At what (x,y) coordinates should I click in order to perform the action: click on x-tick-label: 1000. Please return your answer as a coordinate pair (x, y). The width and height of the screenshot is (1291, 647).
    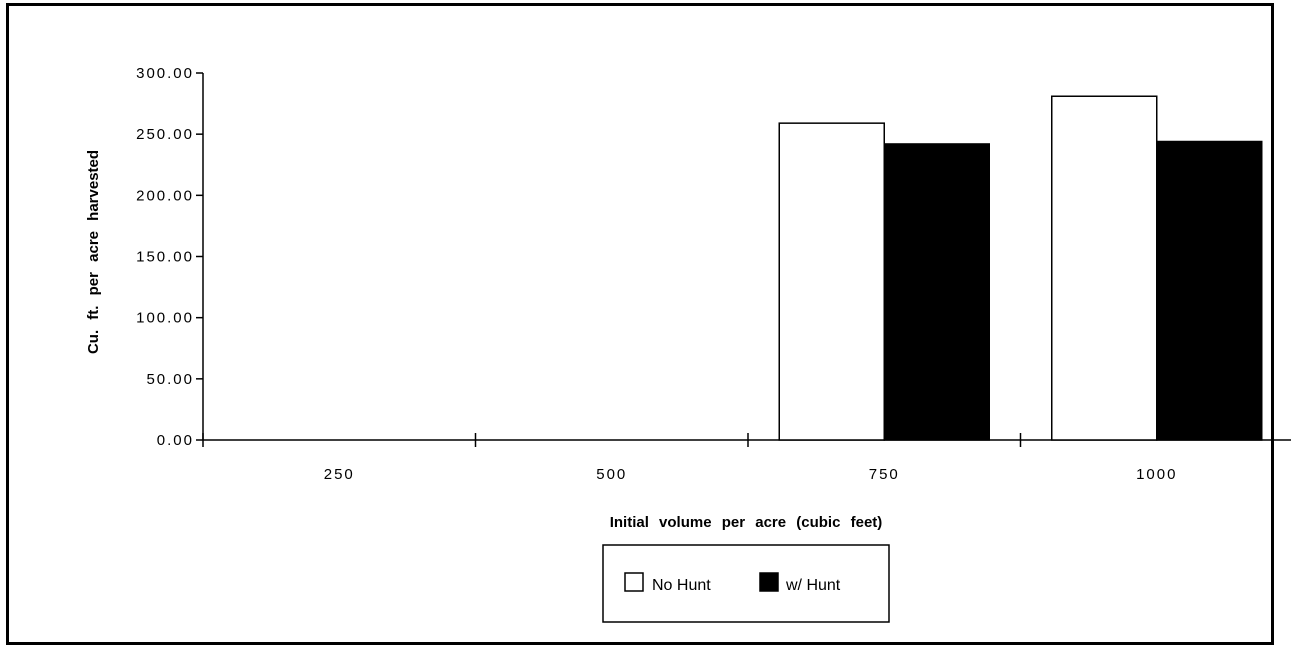
    Looking at the image, I should click on (1156, 474).